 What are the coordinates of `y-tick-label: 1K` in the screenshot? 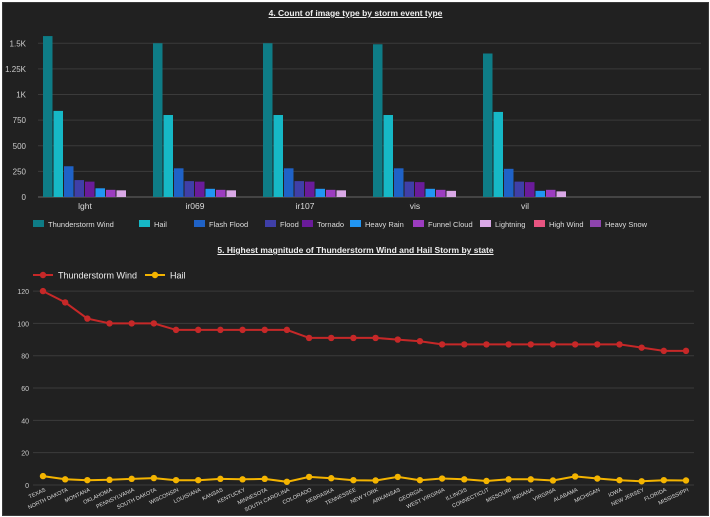 It's located at (21, 95).